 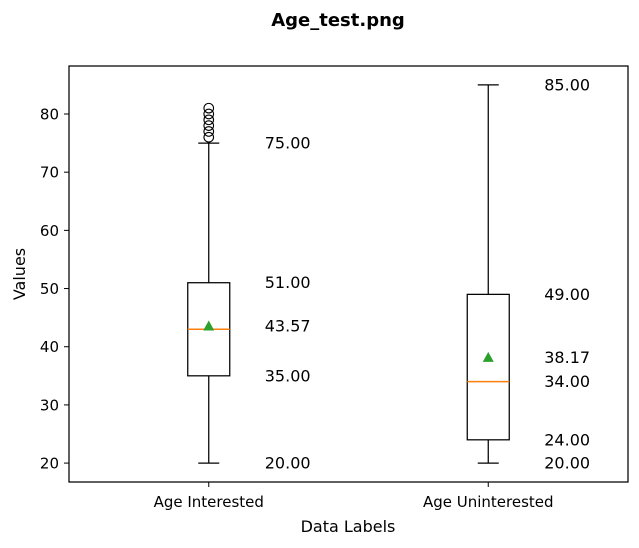 What do you see at coordinates (567, 439) in the screenshot?
I see `value-label: 24.00` at bounding box center [567, 439].